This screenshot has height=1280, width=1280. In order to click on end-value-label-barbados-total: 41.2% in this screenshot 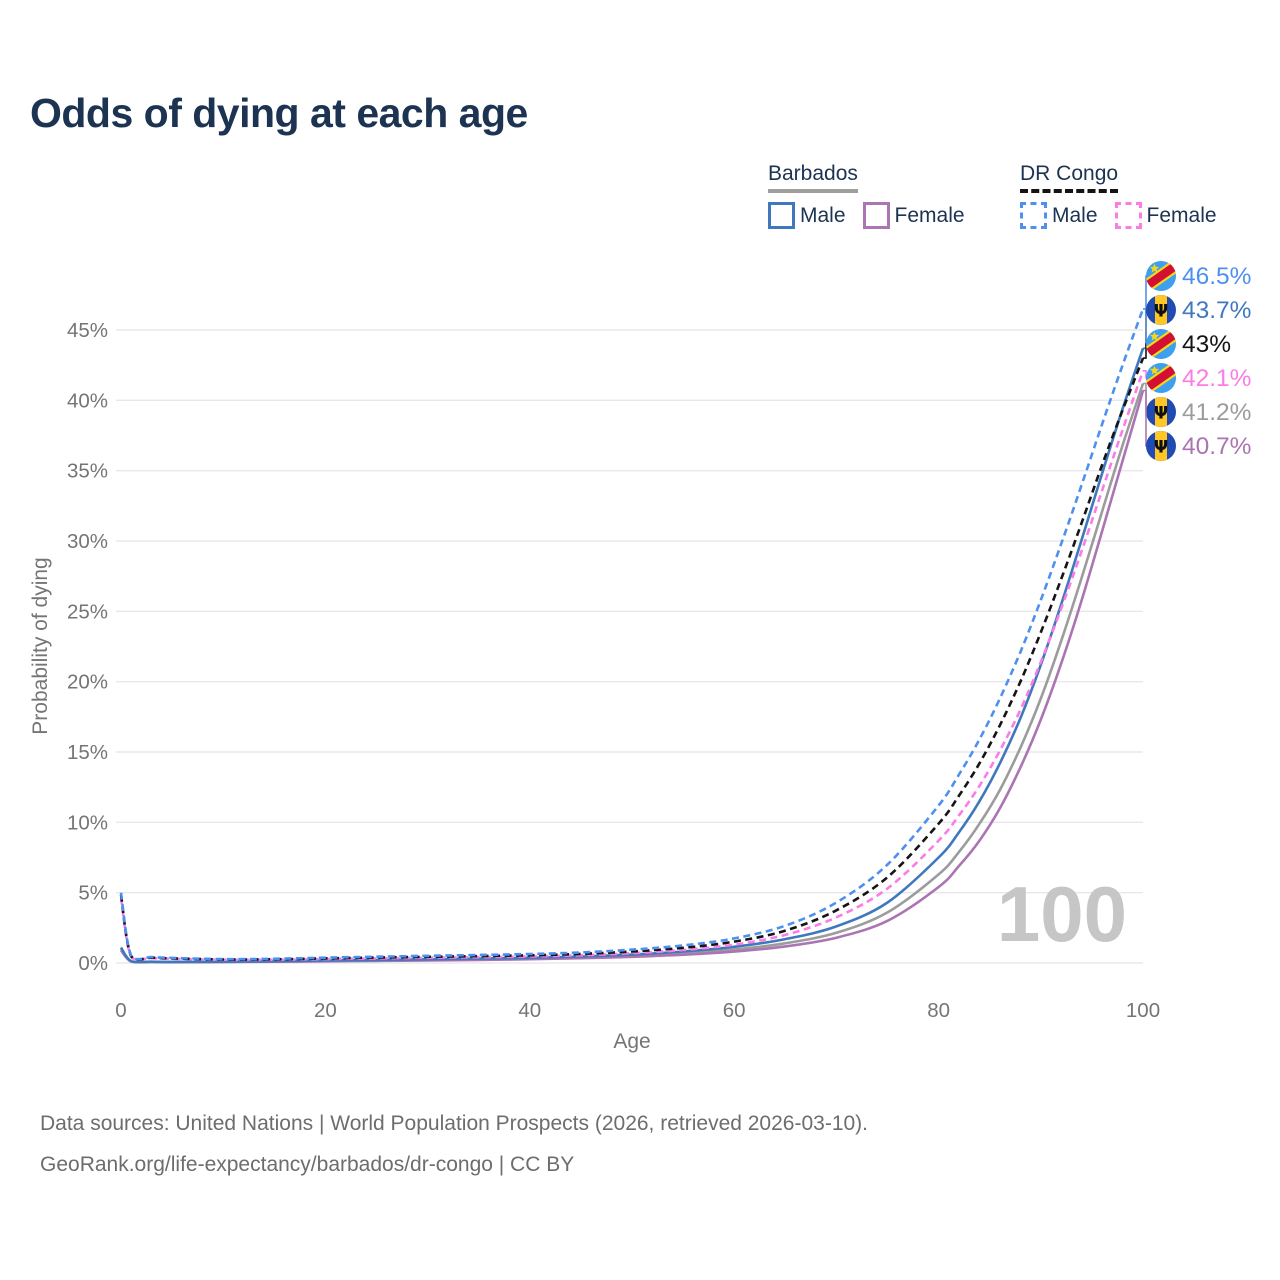, I will do `click(1216, 412)`.